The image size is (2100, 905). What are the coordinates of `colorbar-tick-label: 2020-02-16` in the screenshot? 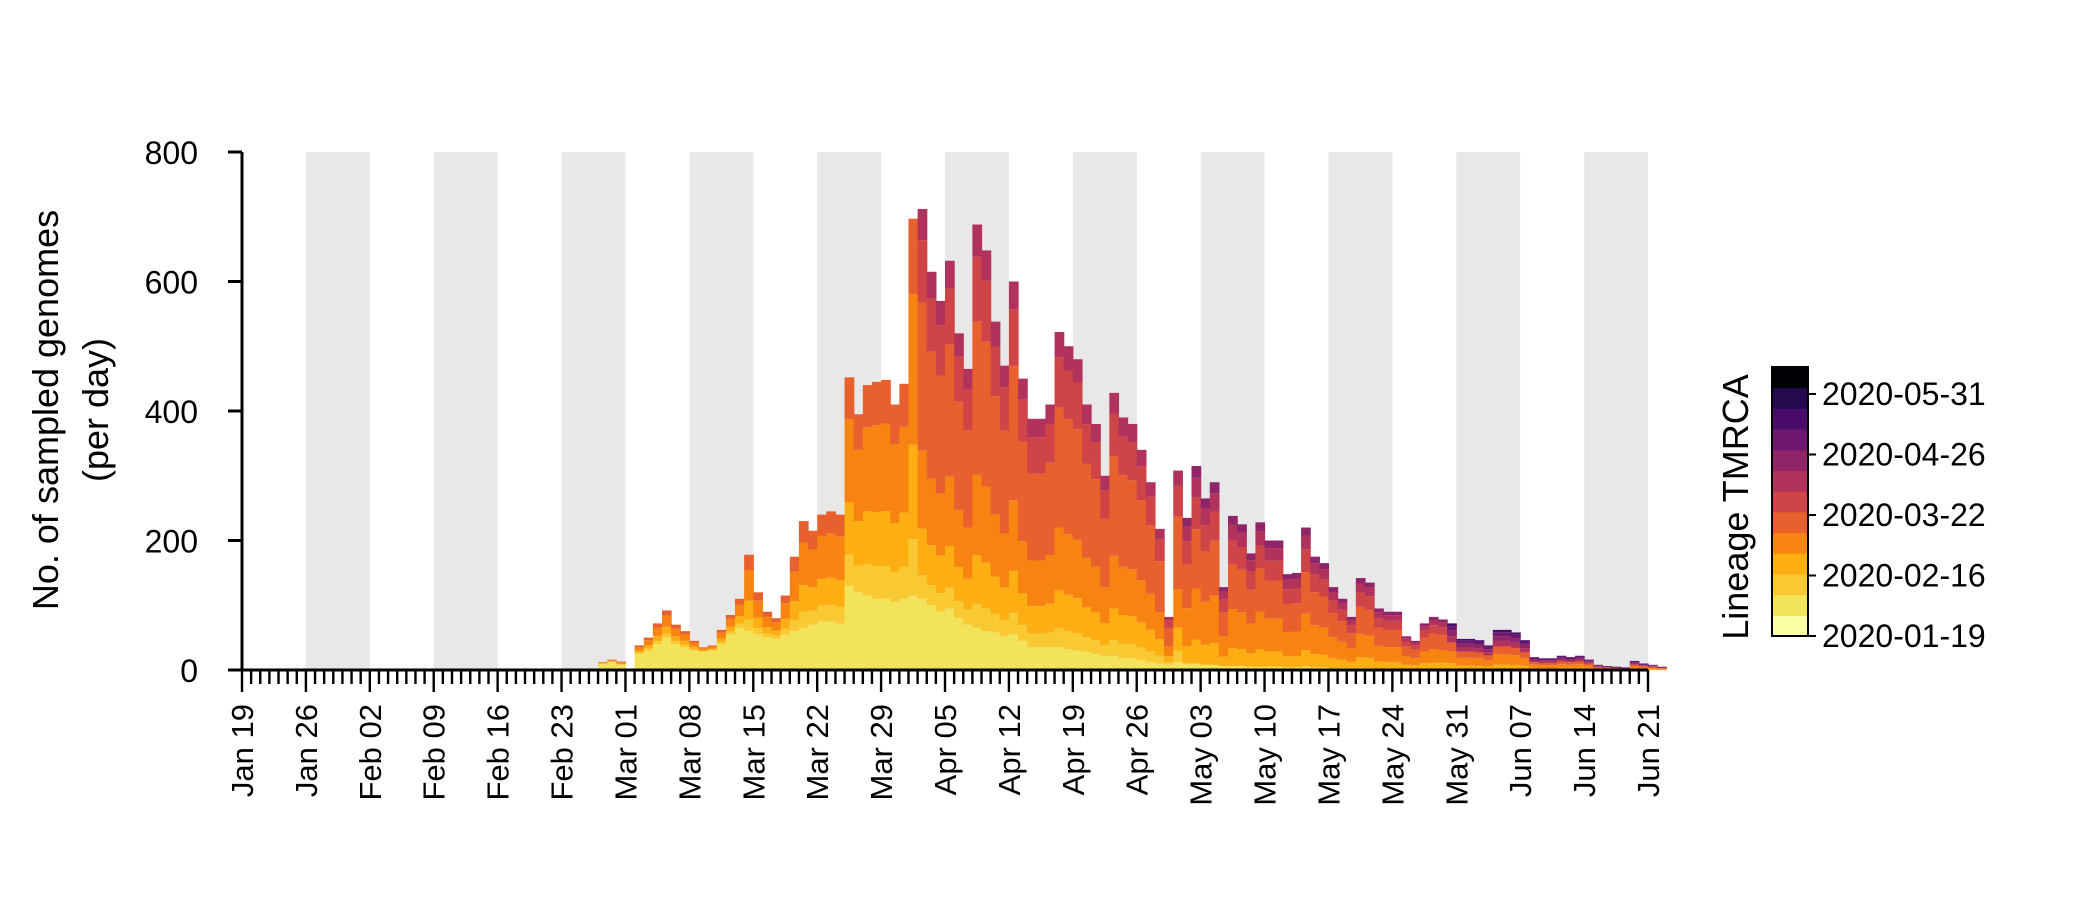 It's located at (1904, 576).